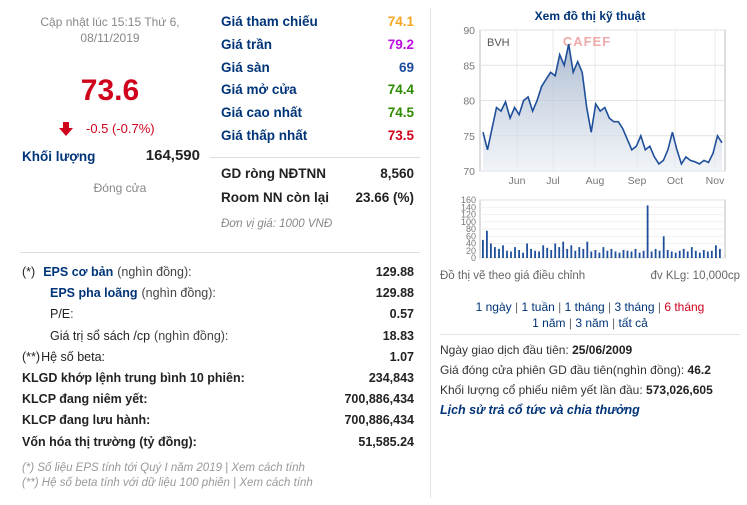  What do you see at coordinates (94, 293) in the screenshot?
I see `fundamental-name: EPS pha loãng` at bounding box center [94, 293].